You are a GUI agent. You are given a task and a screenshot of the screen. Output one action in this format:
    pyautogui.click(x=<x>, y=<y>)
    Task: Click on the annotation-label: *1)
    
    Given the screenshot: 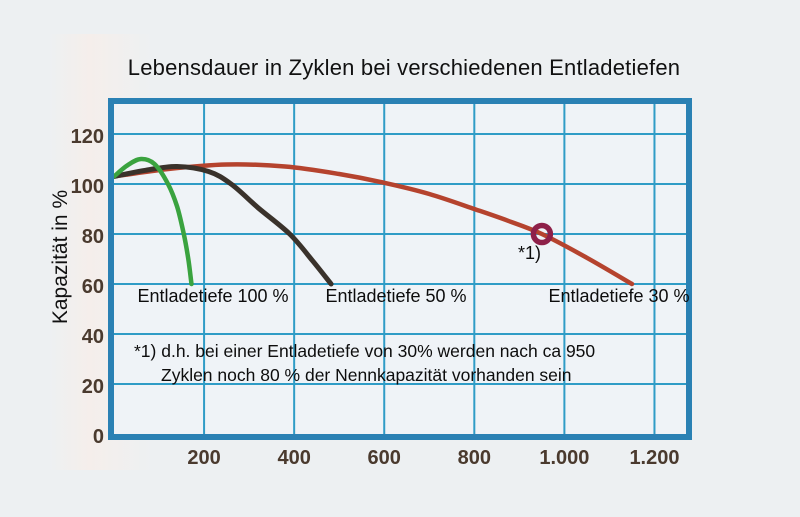 What is the action you would take?
    pyautogui.click(x=530, y=253)
    